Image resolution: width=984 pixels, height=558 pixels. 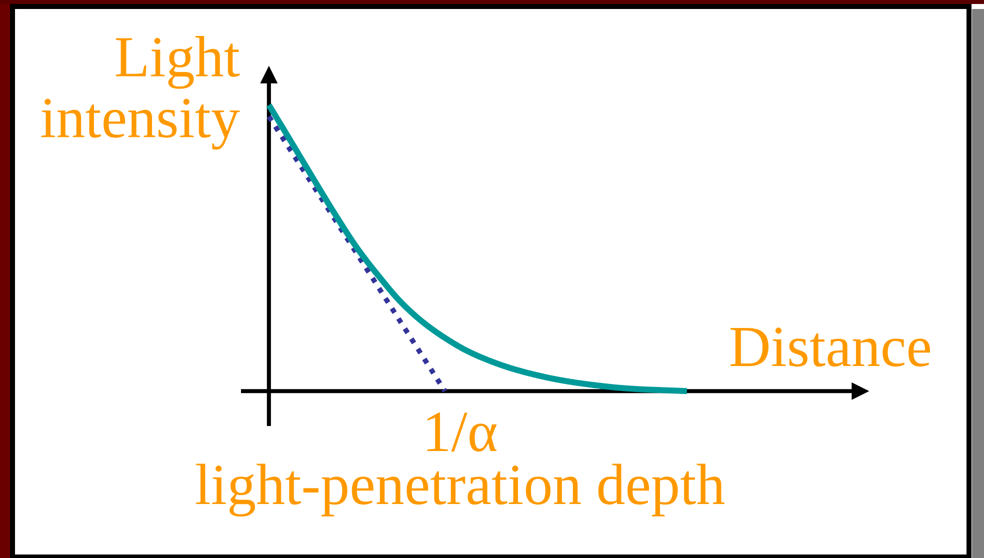 What do you see at coordinates (140, 93) in the screenshot?
I see `y-axis-title: Light intensity` at bounding box center [140, 93].